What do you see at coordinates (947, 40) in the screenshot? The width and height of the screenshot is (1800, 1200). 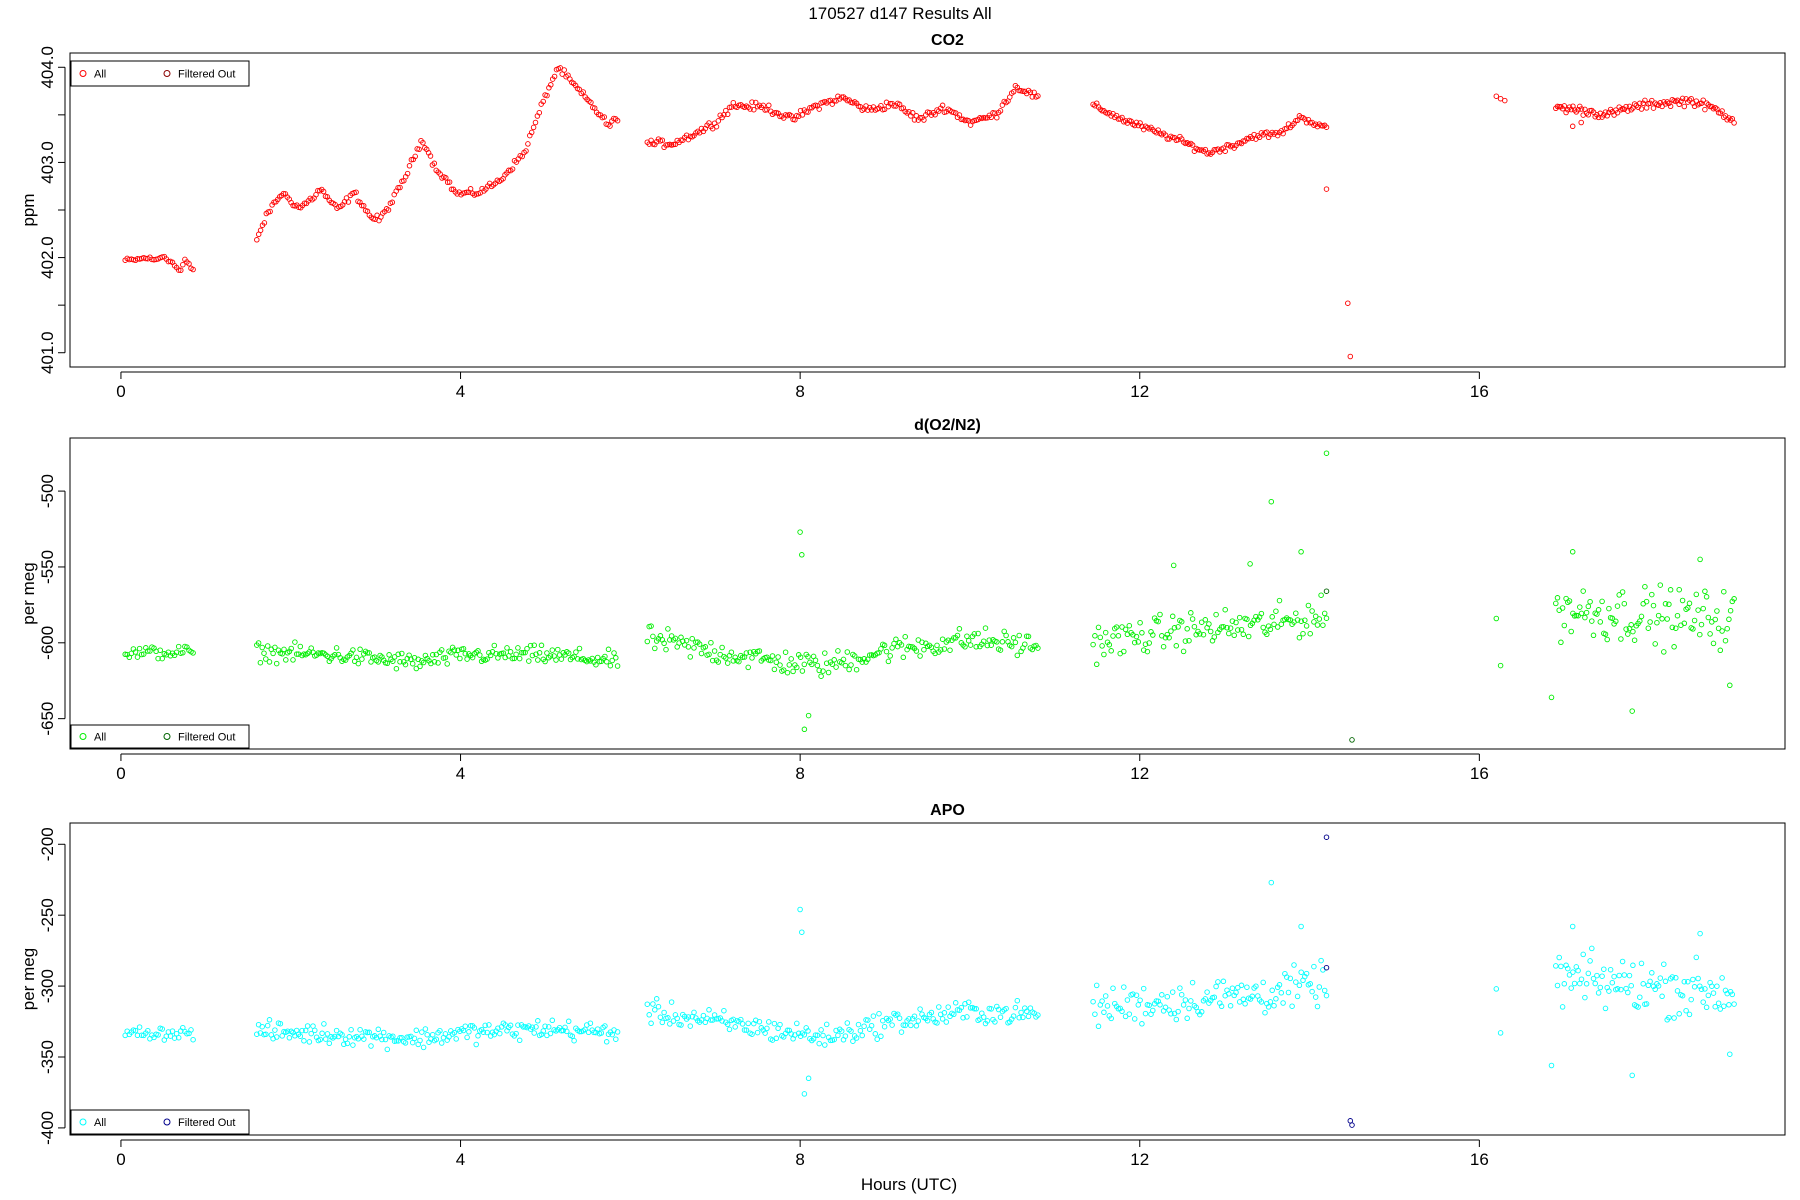 I see `panel-title: CO2` at bounding box center [947, 40].